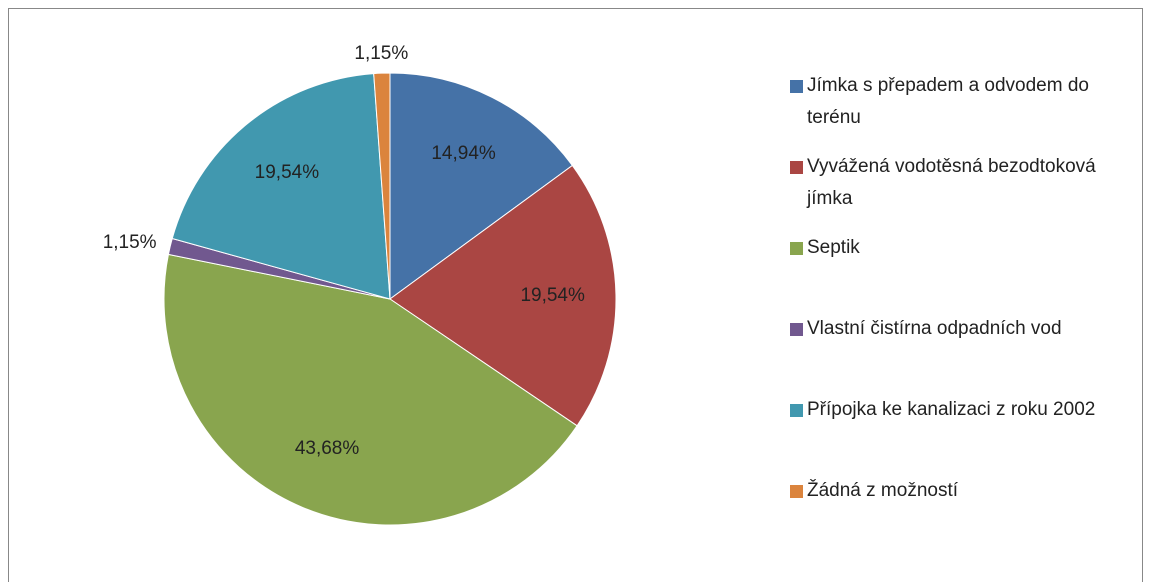  Describe the element at coordinates (327, 448) in the screenshot. I see `data-label: 43,68%` at that location.